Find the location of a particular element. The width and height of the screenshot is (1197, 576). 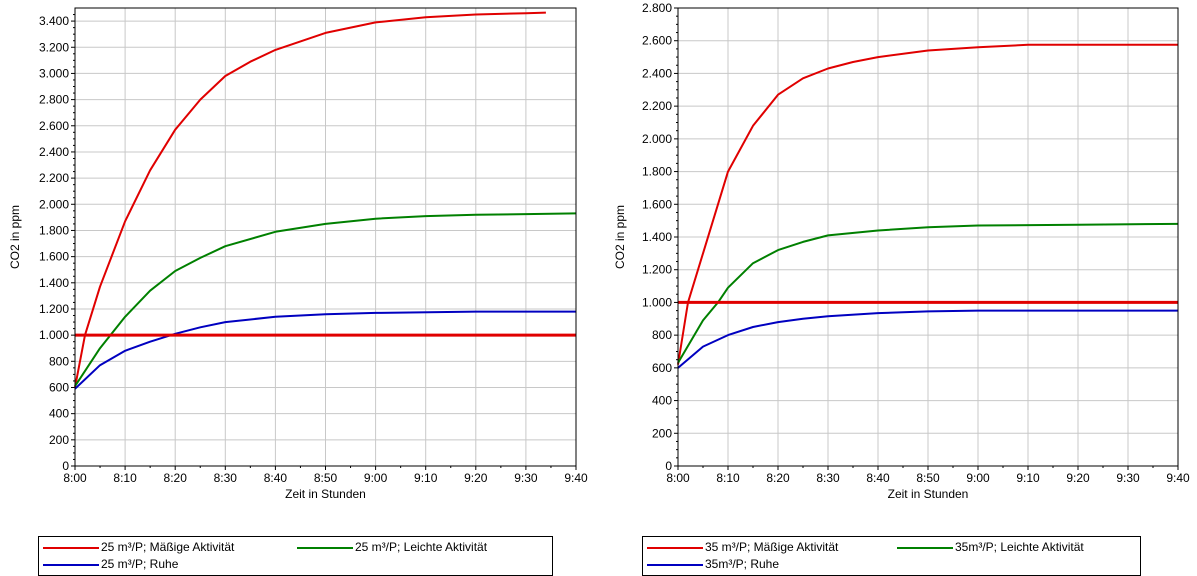

legend-label: 35 m³/P; Mäßige Aktivität is located at coordinates (772, 547).